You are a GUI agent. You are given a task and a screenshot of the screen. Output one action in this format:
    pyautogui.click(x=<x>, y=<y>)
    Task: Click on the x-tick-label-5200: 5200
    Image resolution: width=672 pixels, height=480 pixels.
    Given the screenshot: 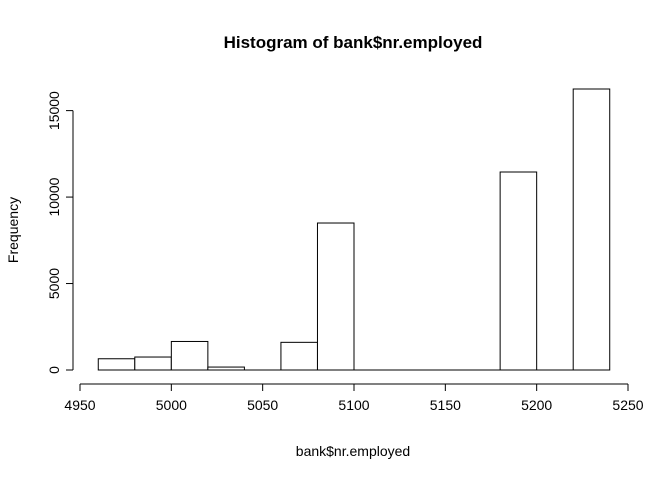 What is the action you would take?
    pyautogui.click(x=536, y=405)
    